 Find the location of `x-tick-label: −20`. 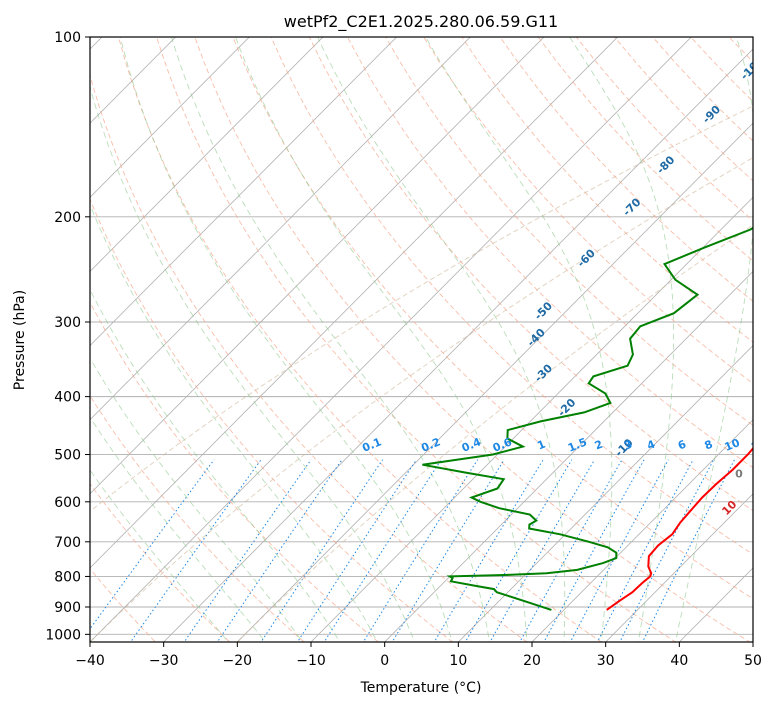

x-tick-label: −20 is located at coordinates (238, 661).